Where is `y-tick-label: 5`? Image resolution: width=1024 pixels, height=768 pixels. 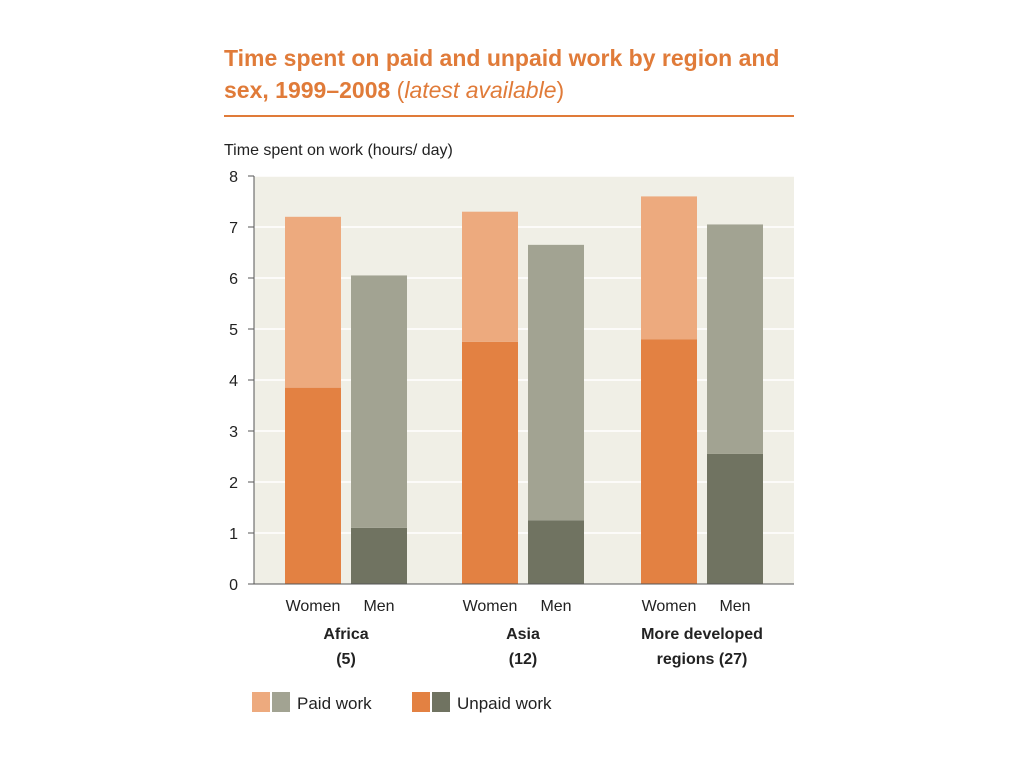 y-tick-label: 5 is located at coordinates (233, 330).